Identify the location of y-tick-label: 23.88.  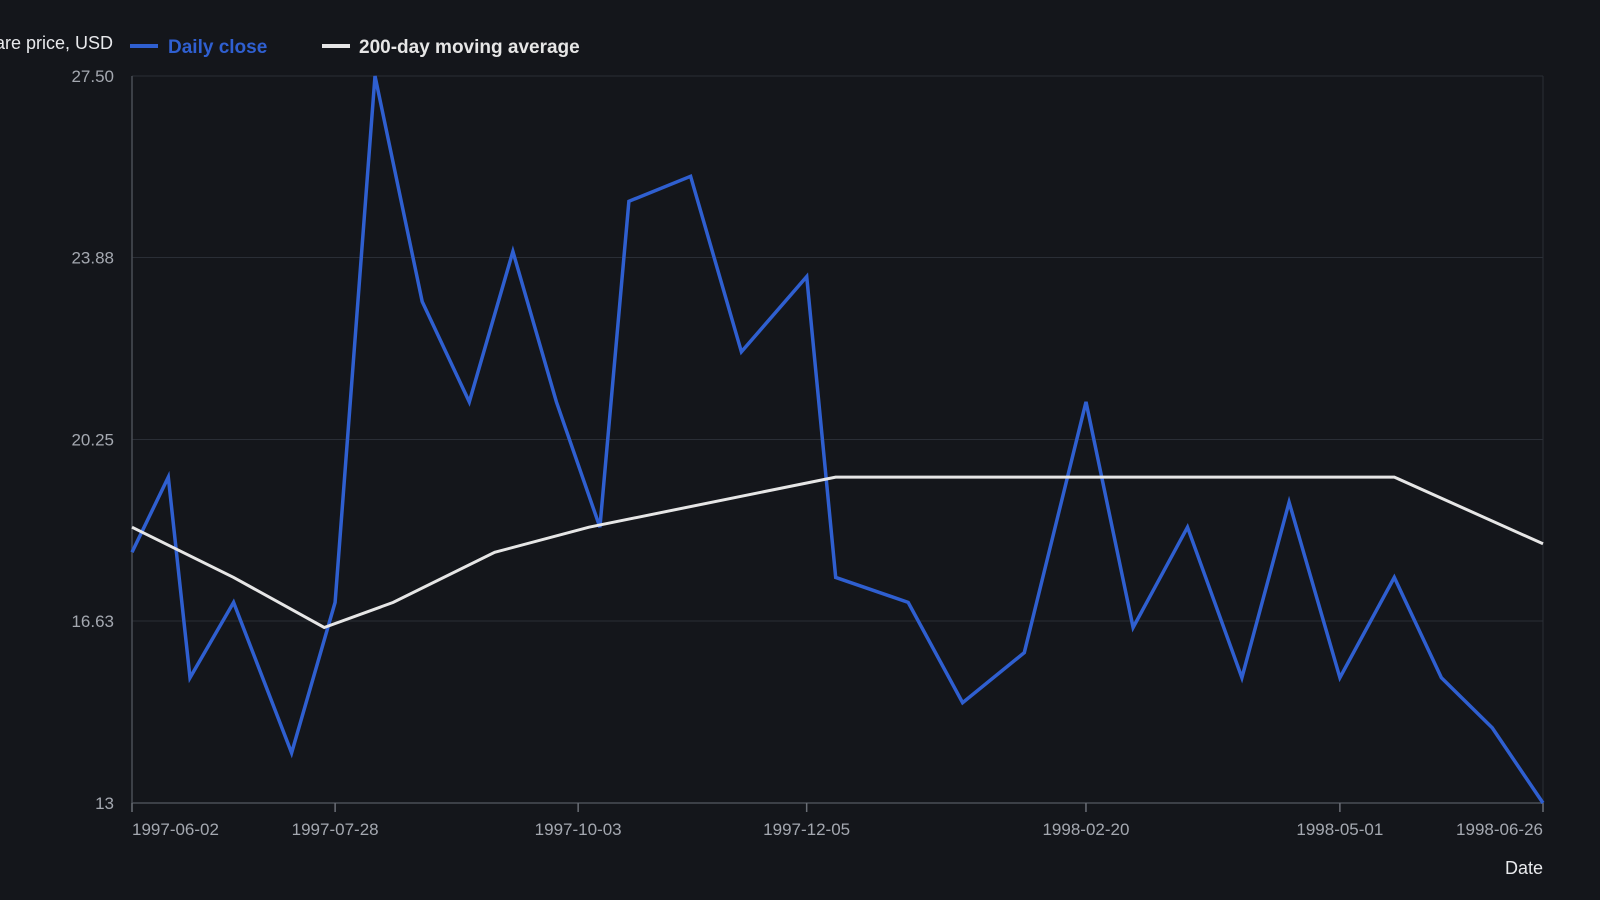
(92, 257).